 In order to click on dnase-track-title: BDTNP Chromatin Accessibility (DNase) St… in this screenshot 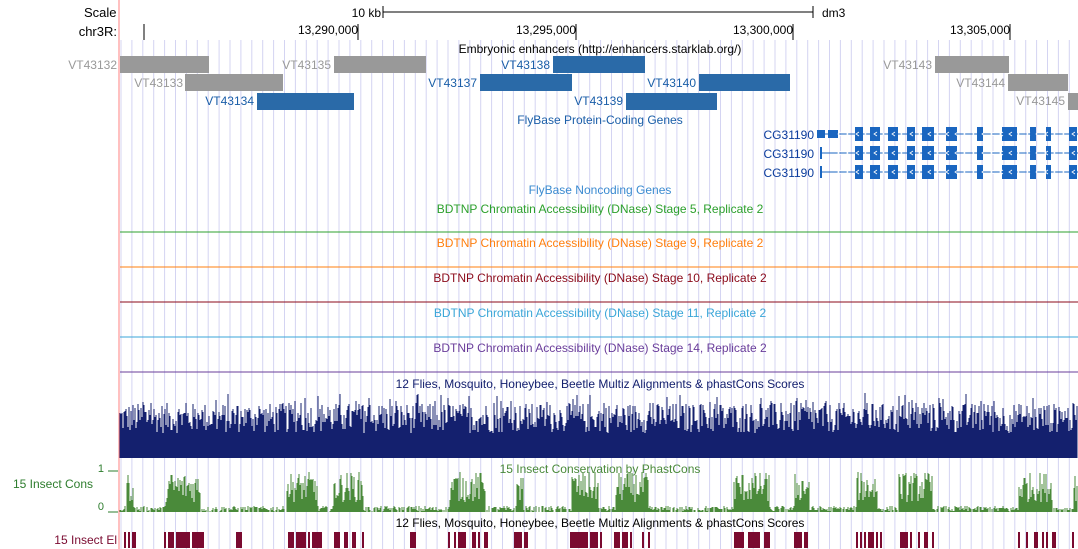, I will do `click(600, 278)`.